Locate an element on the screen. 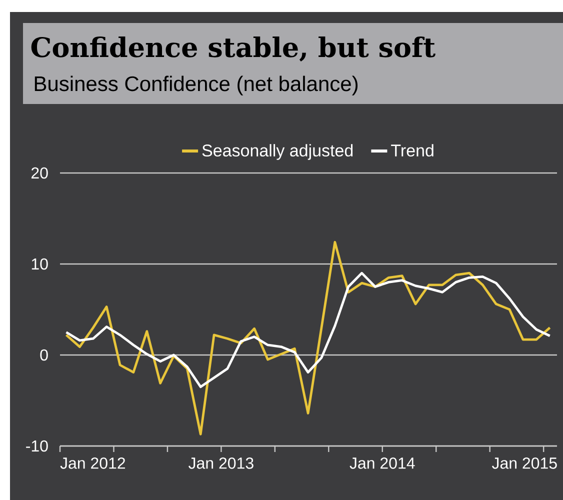 The image size is (563, 500). y-tick-label: 20 is located at coordinates (40, 173).